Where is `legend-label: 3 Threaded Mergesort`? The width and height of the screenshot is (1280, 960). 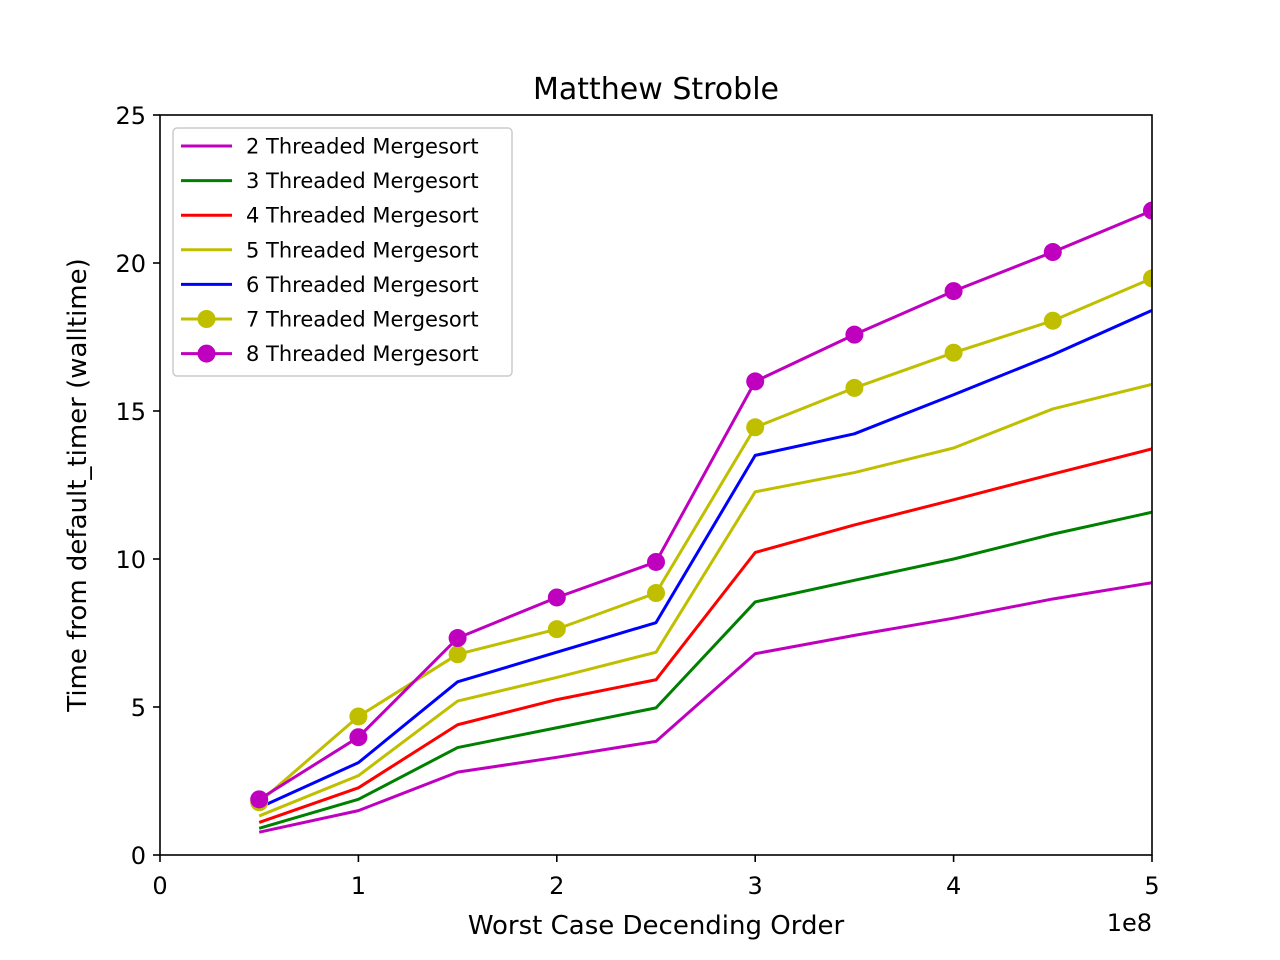
legend-label: 3 Threaded Mergesort is located at coordinates (362, 181).